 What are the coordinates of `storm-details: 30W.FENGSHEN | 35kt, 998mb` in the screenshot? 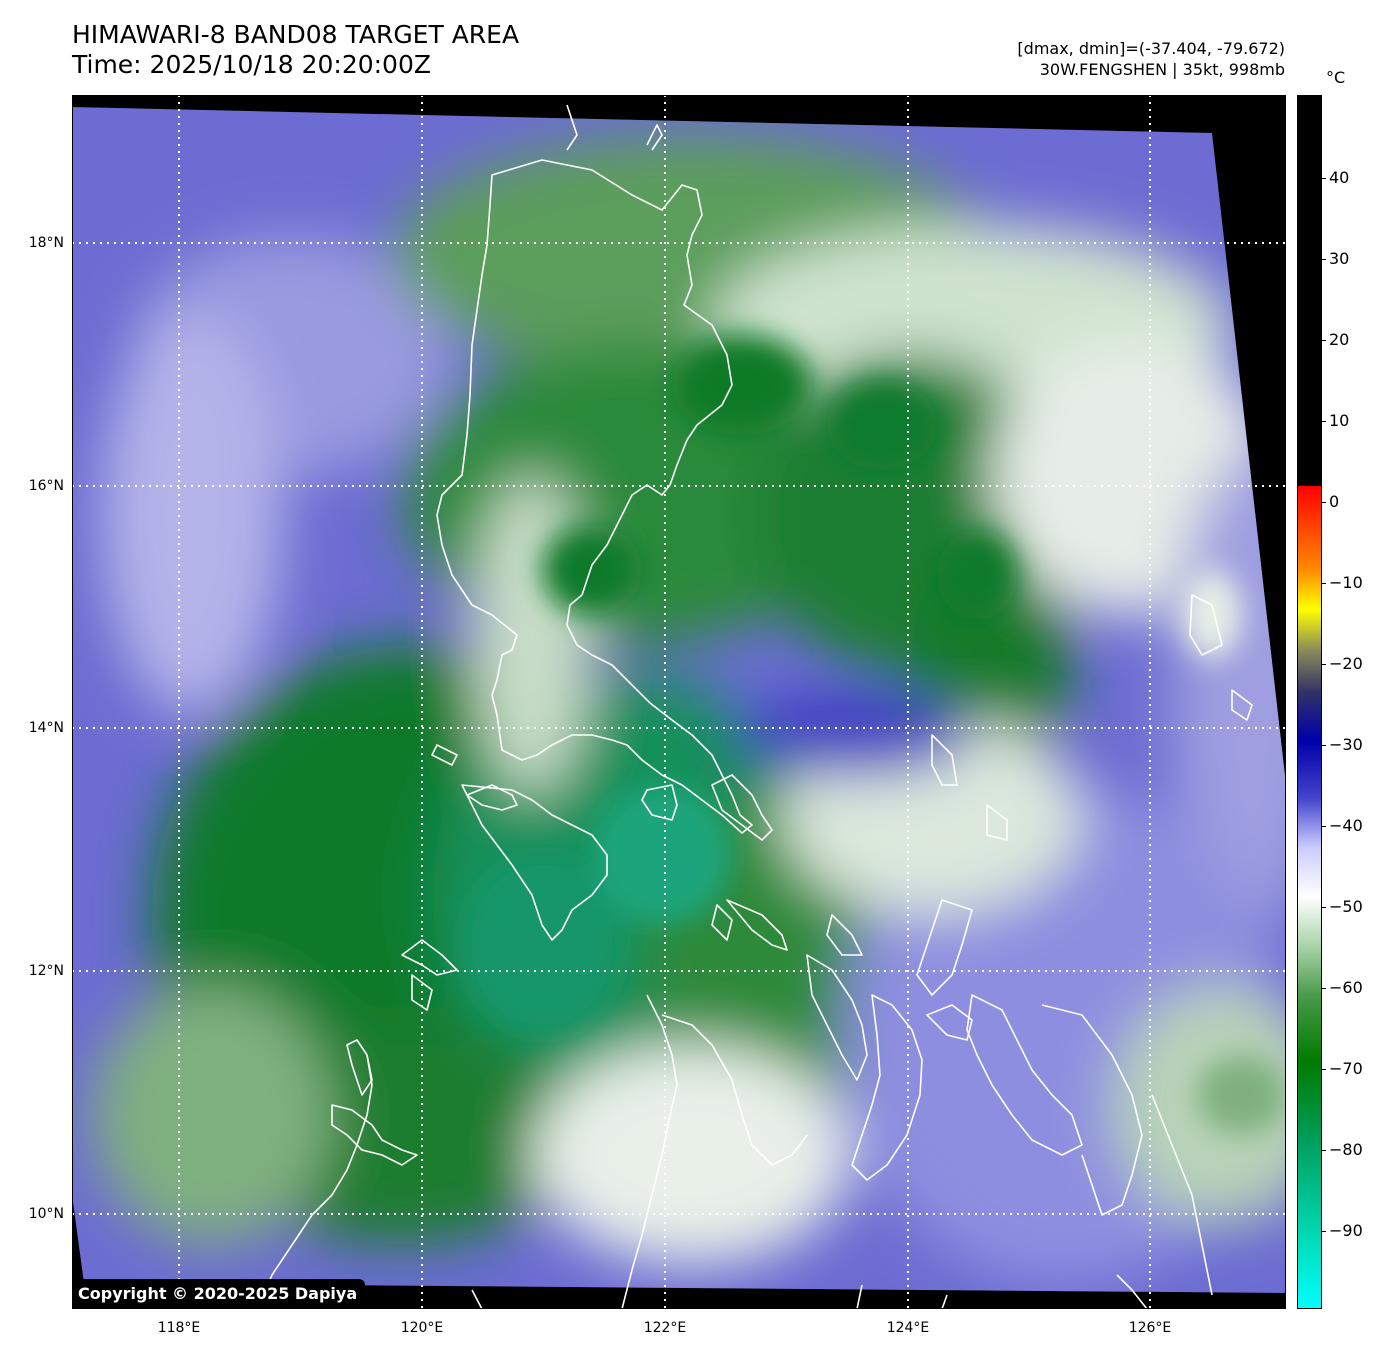 It's located at (1162, 69).